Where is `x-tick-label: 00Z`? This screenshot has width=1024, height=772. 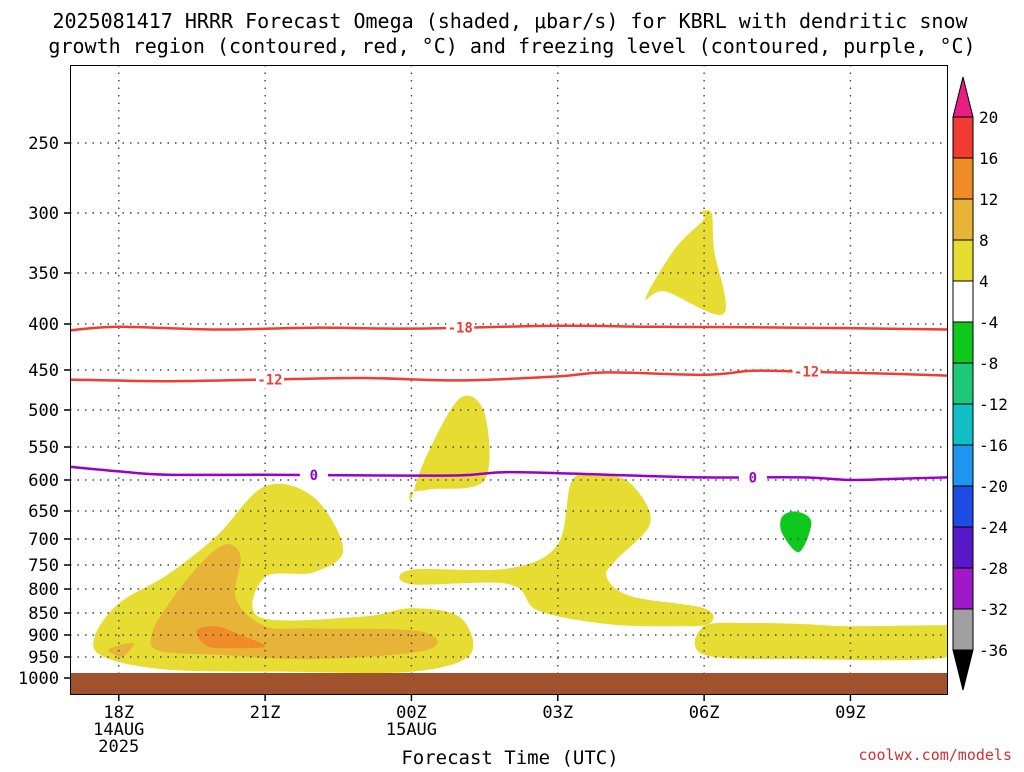 x-tick-label: 00Z is located at coordinates (411, 713).